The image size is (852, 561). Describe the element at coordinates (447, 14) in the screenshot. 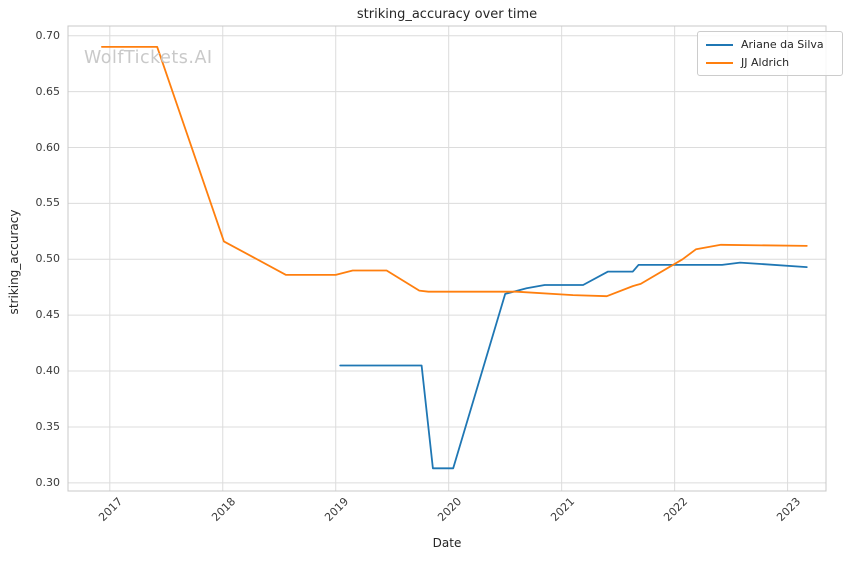

I see `chart-title: striking_accuracy over time` at that location.